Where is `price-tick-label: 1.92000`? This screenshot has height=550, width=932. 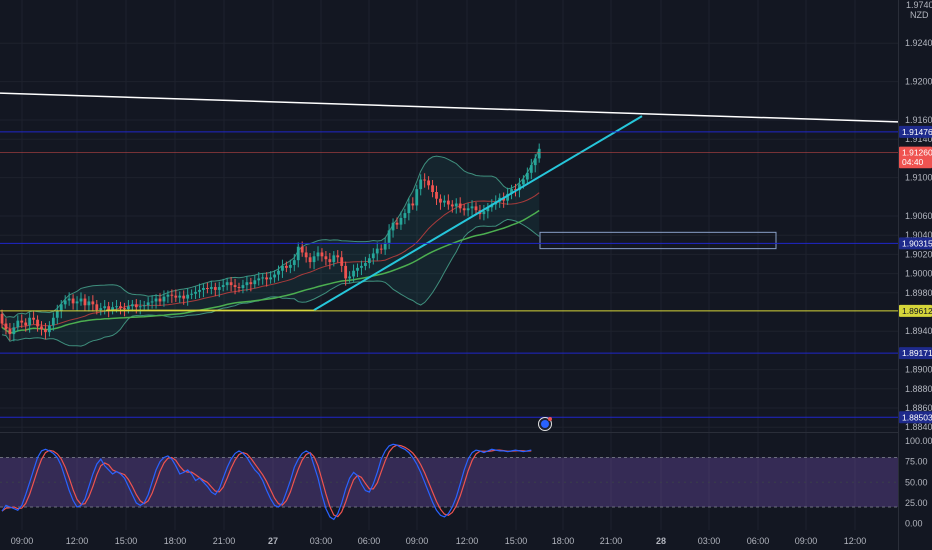 price-tick-label: 1.92000 is located at coordinates (918, 82).